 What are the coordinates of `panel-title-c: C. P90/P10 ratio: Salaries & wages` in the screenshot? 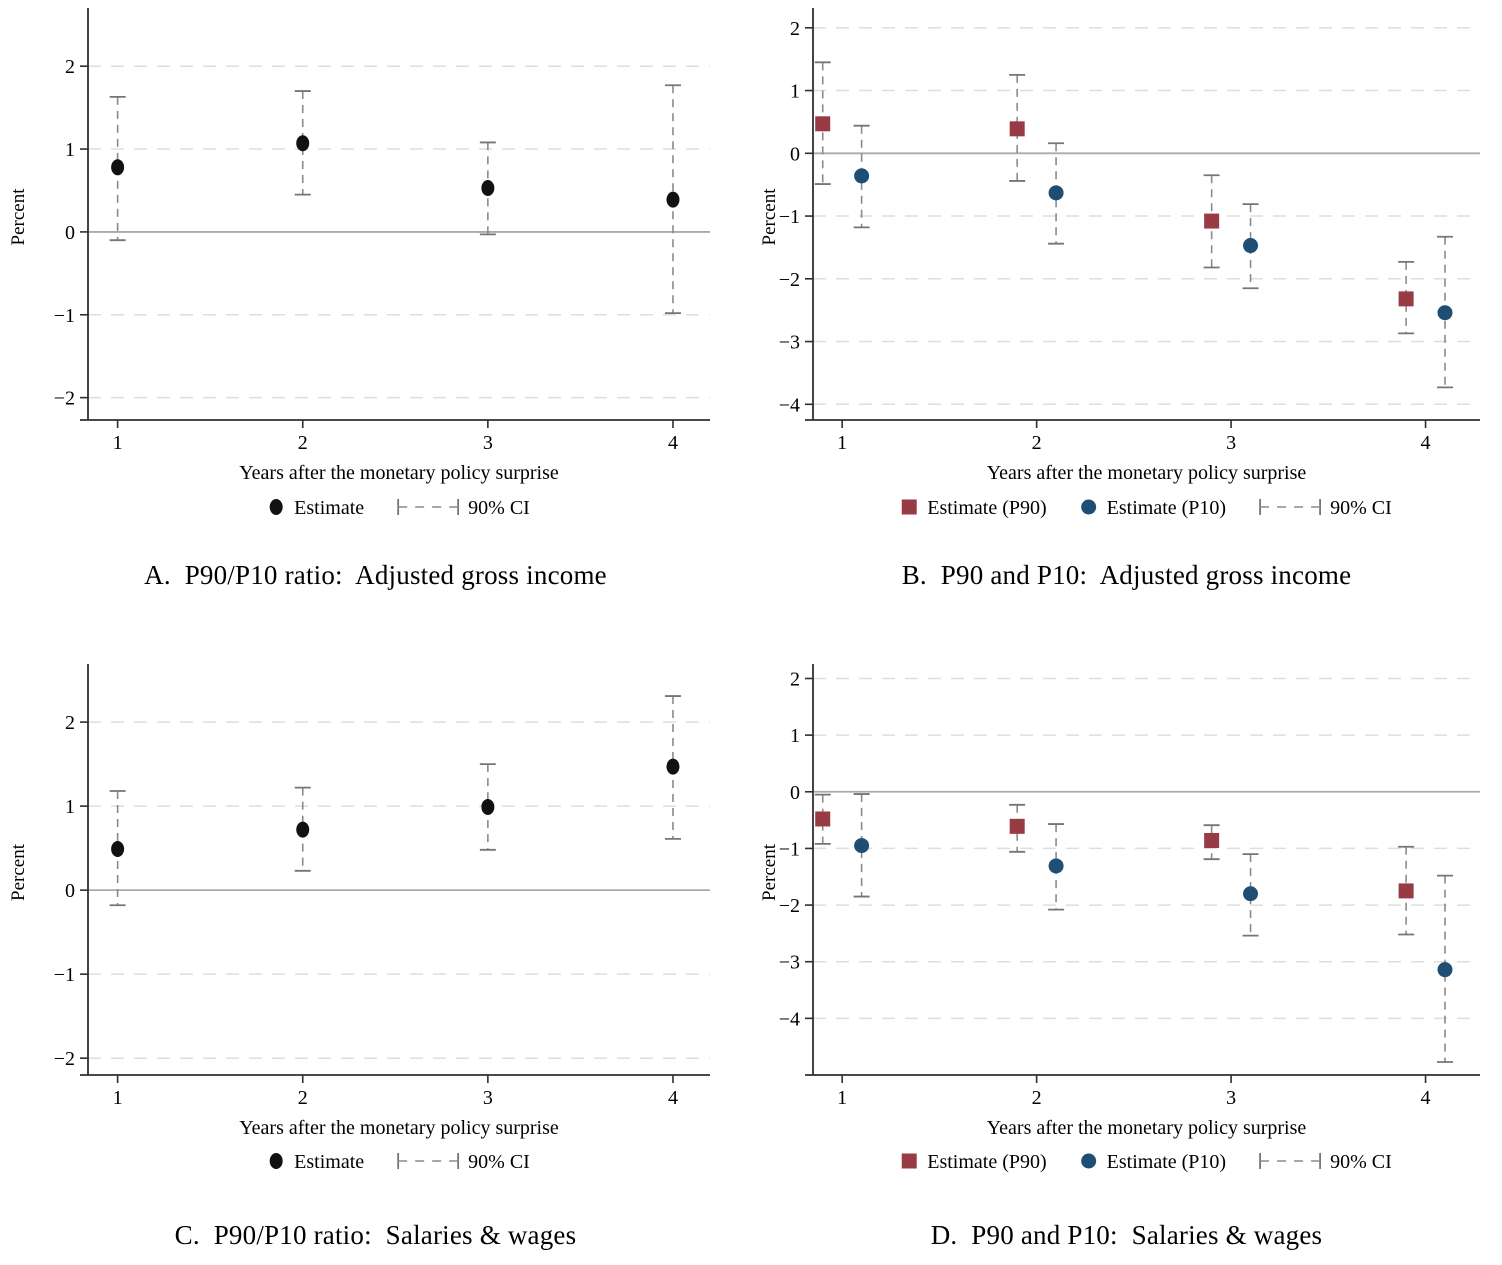 It's located at (375, 1235).